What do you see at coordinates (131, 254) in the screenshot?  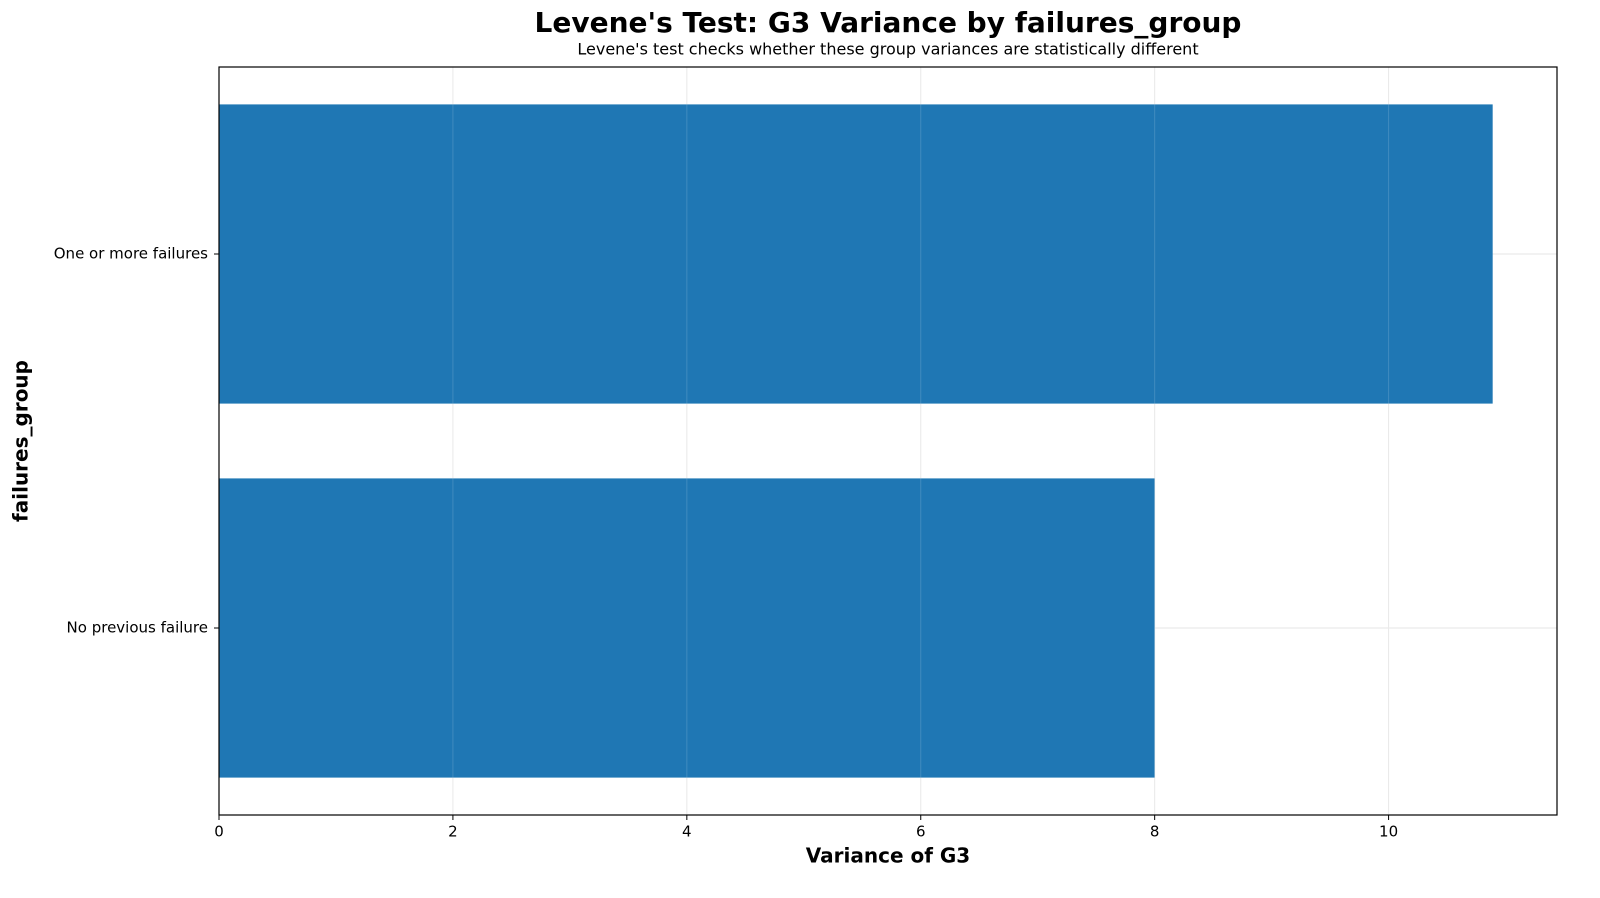 I see `y-tick-label: One or more failures` at bounding box center [131, 254].